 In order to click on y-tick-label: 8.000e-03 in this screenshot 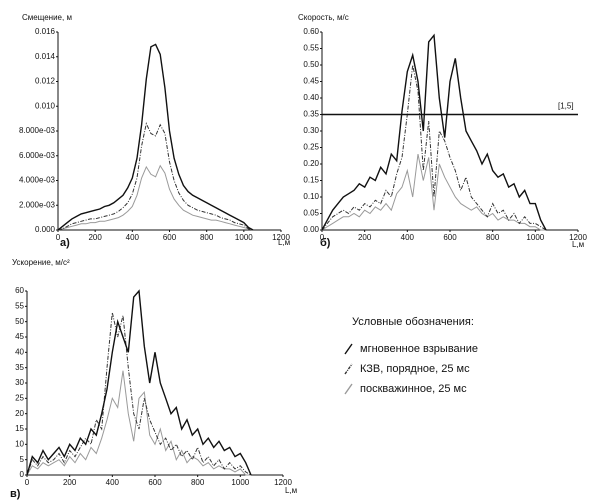, I will do `click(37, 130)`.